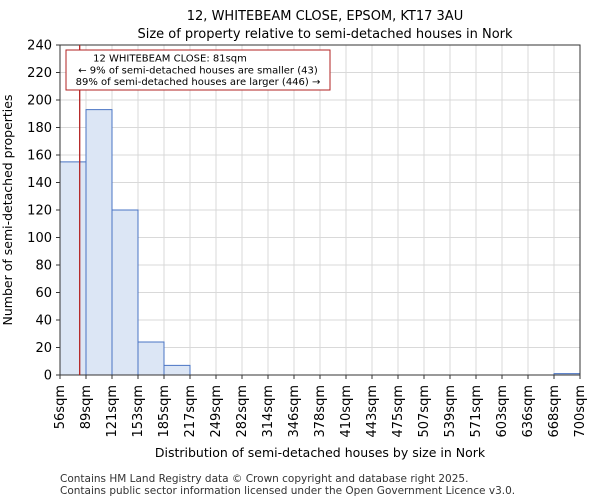 This screenshot has width=600, height=500. Describe the element at coordinates (39, 101) in the screenshot. I see `y-tick-label-10: 200` at that location.